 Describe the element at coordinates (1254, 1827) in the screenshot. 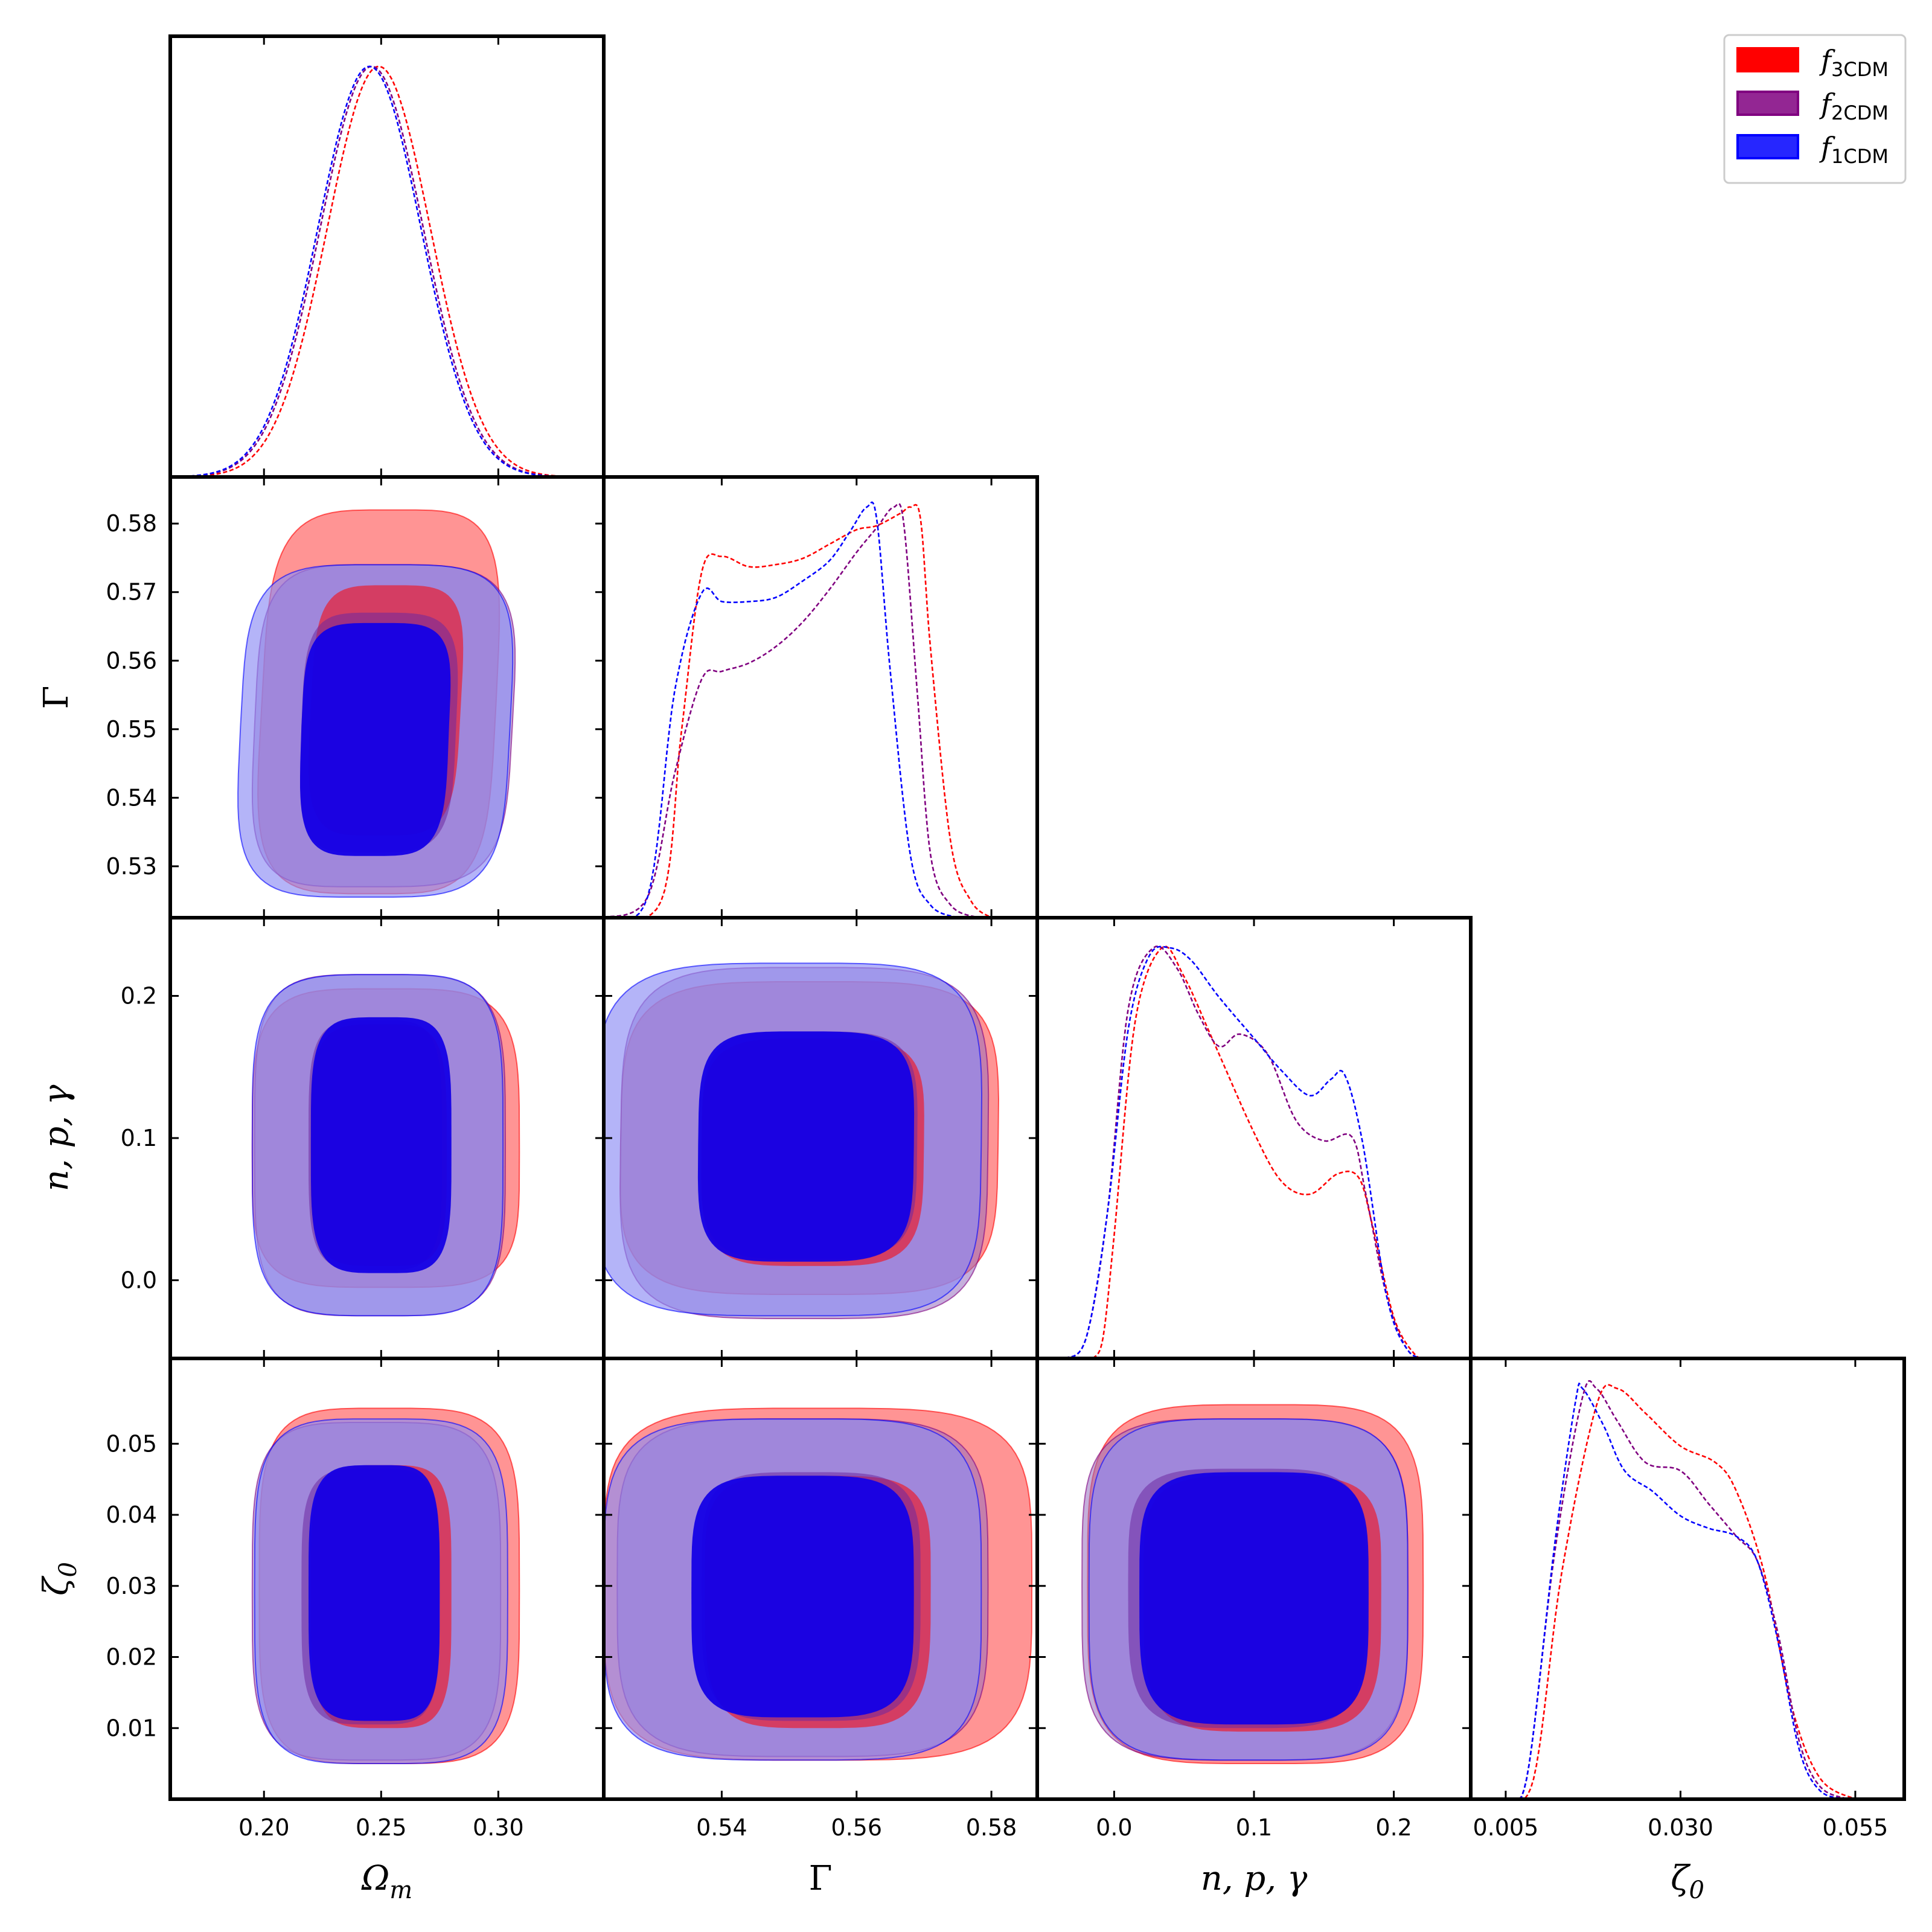

I see `x-tick-label: 0.1` at that location.